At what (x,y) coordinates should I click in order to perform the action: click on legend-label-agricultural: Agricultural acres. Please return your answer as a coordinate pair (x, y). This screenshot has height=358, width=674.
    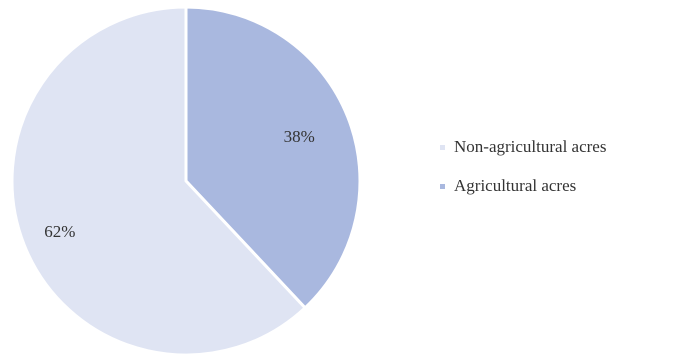
    Looking at the image, I should click on (515, 185).